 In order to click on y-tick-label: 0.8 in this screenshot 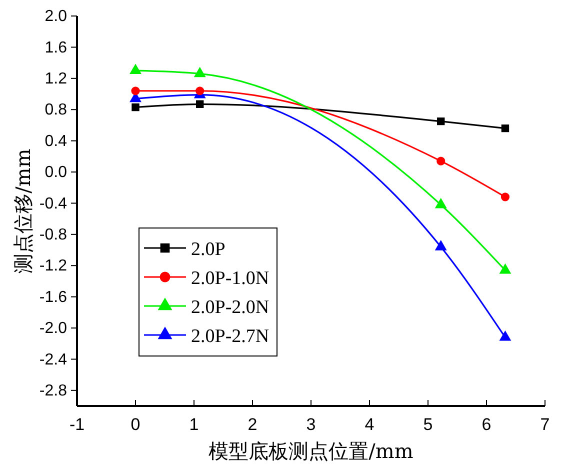, I will do `click(56, 110)`.